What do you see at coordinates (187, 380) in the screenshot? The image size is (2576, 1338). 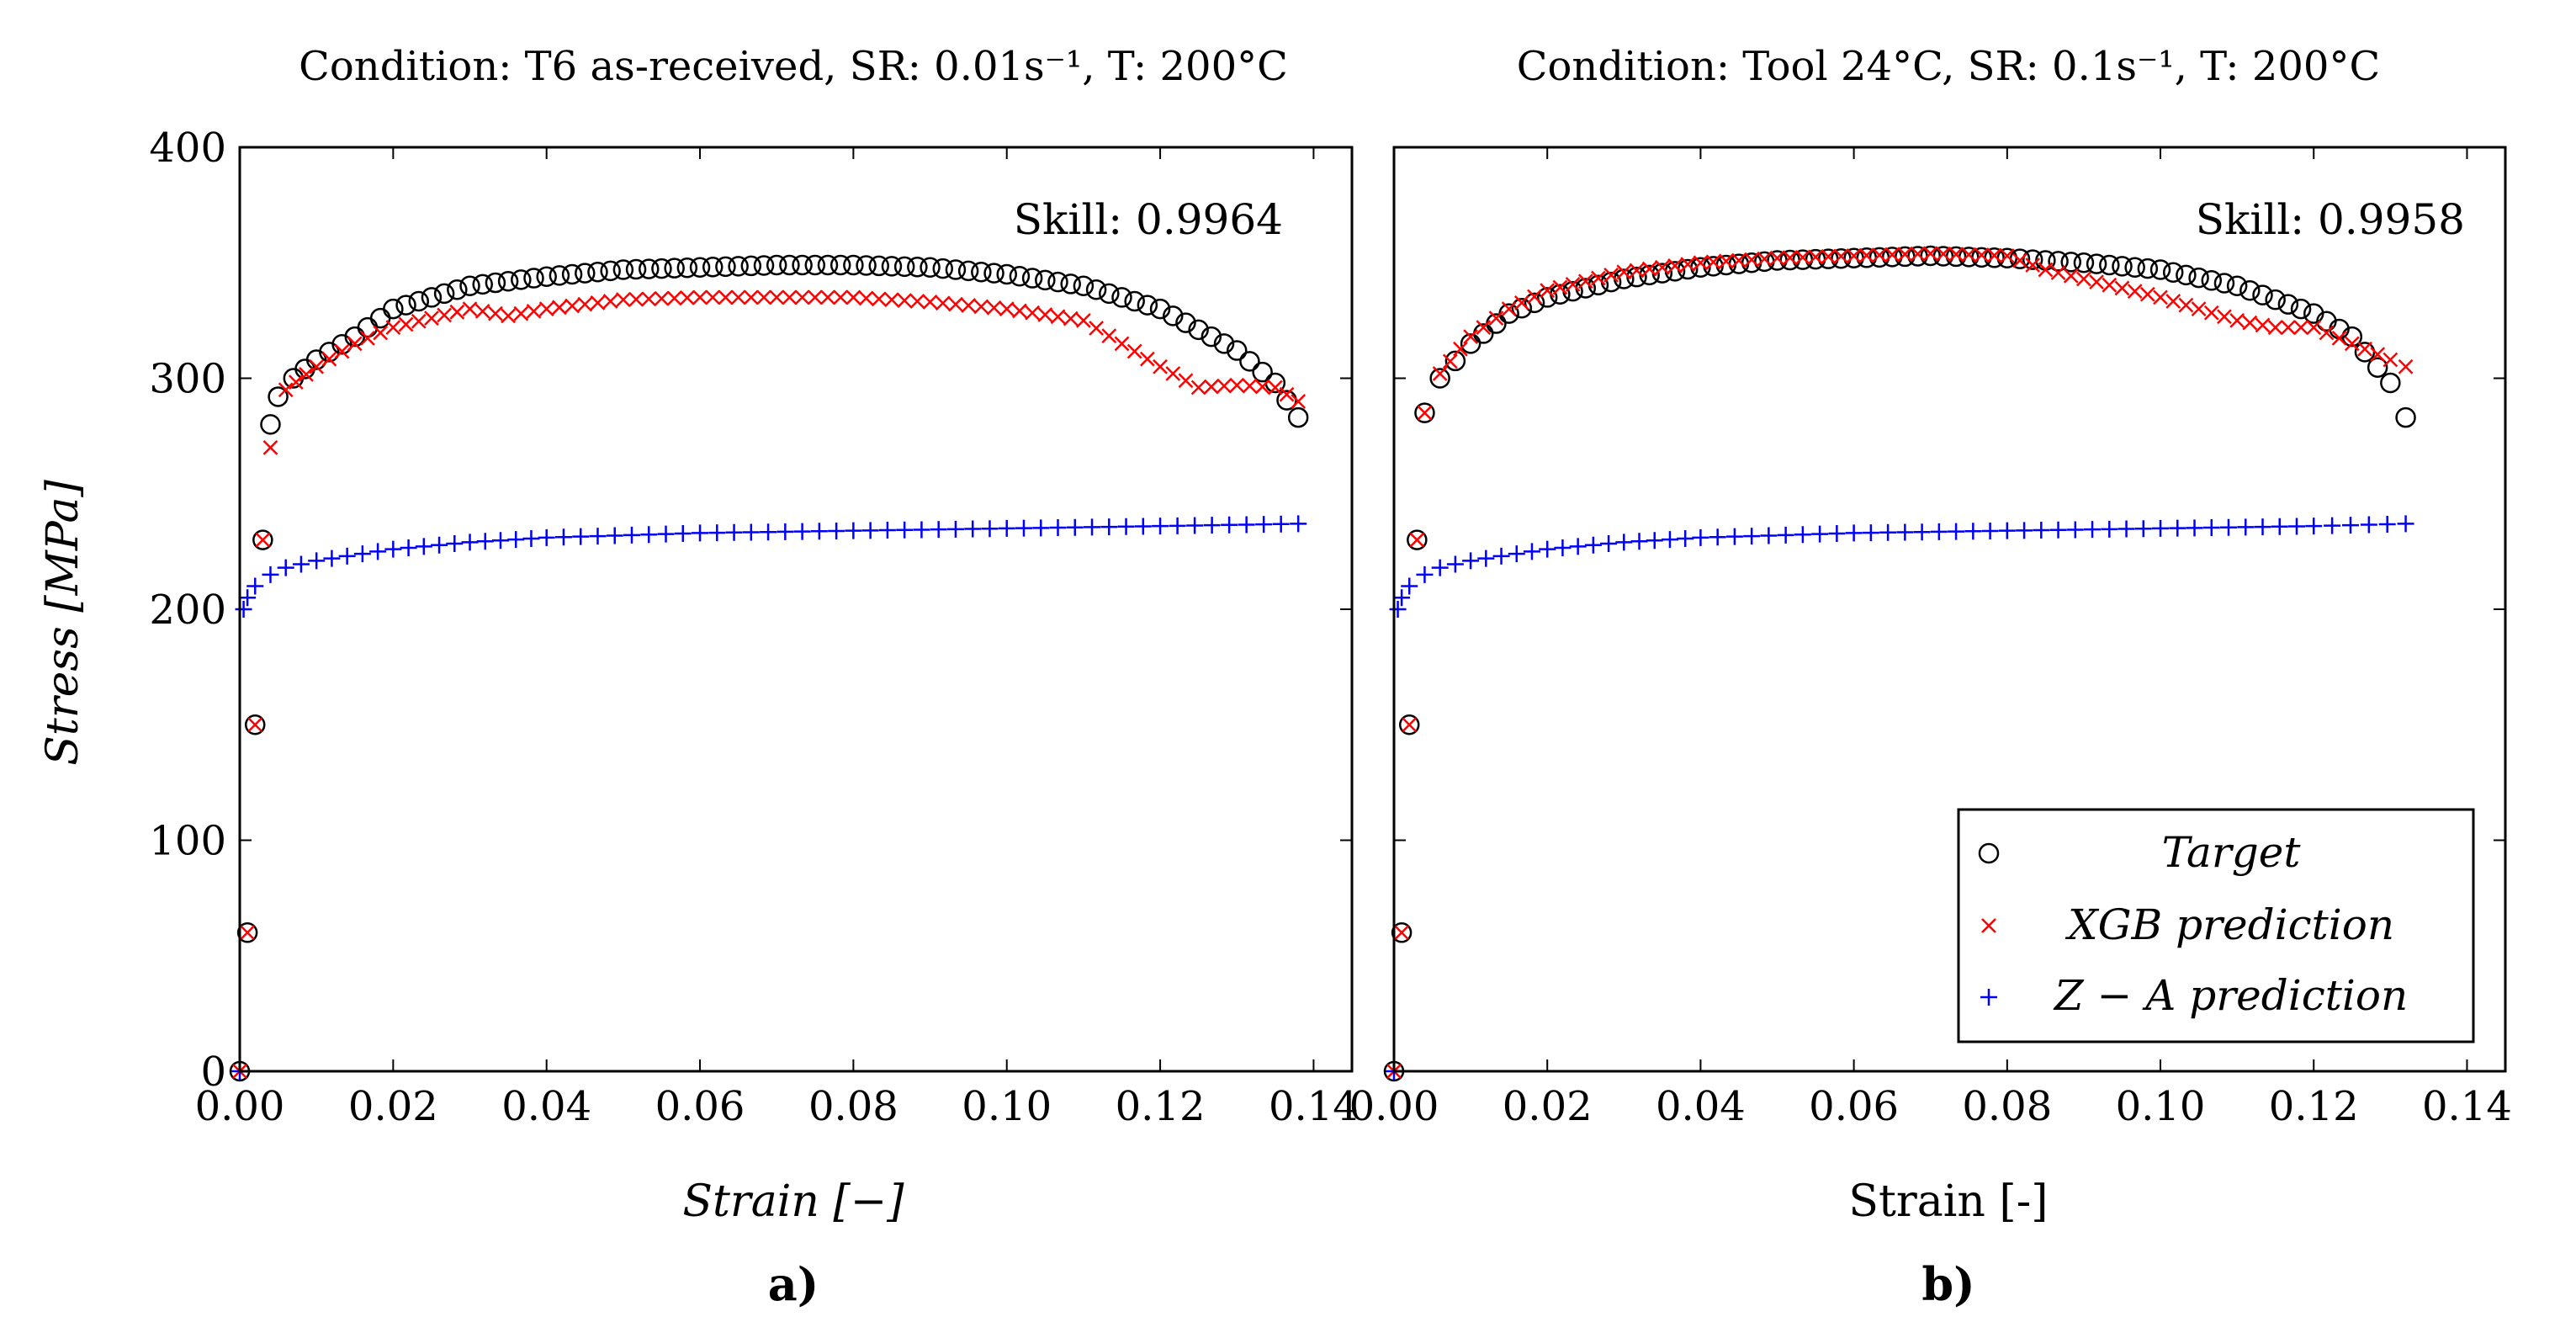 I see `y-tick-label-a-3: 300` at bounding box center [187, 380].